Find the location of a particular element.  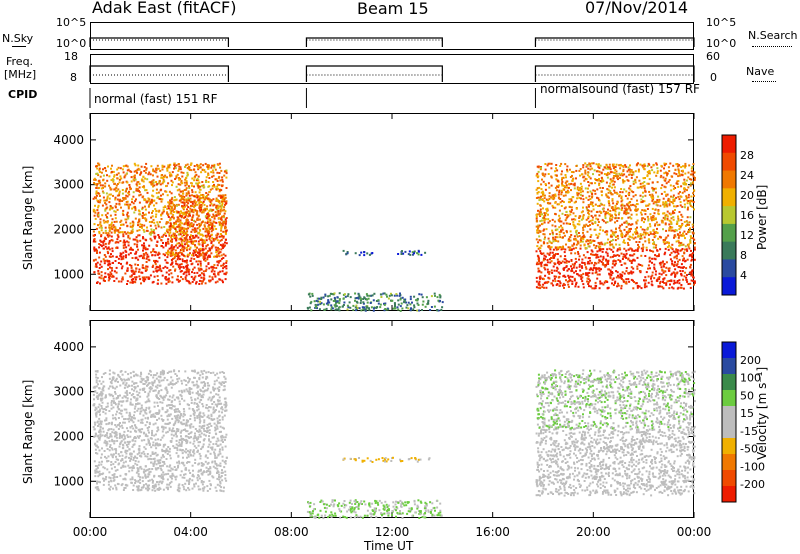

x-tick-label: 20:00 is located at coordinates (593, 532).